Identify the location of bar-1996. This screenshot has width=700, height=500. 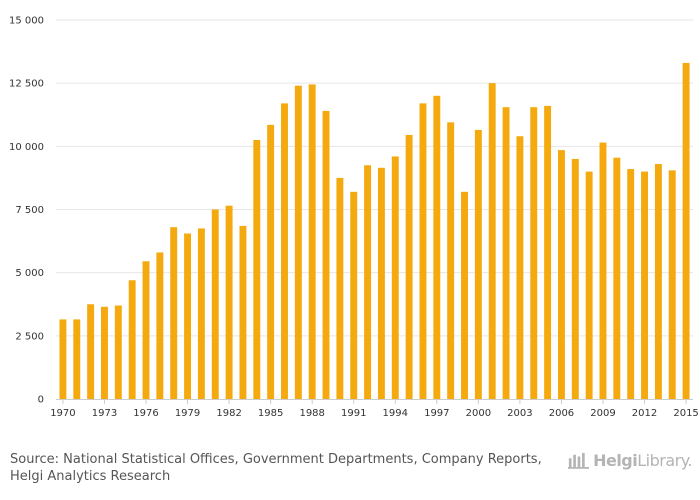
(423, 251).